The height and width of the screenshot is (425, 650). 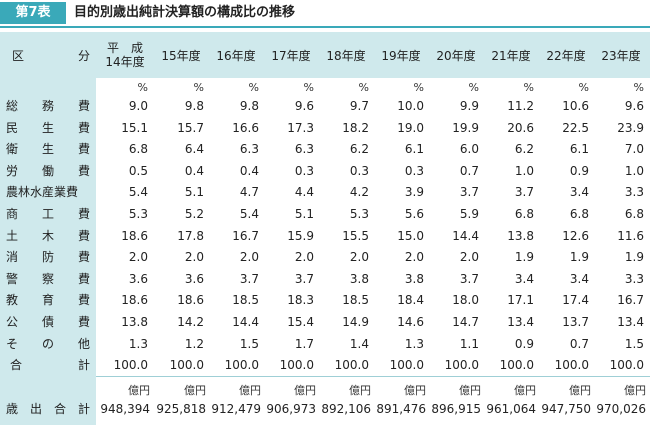 I want to click on row-label-char: 木, so click(x=47, y=235).